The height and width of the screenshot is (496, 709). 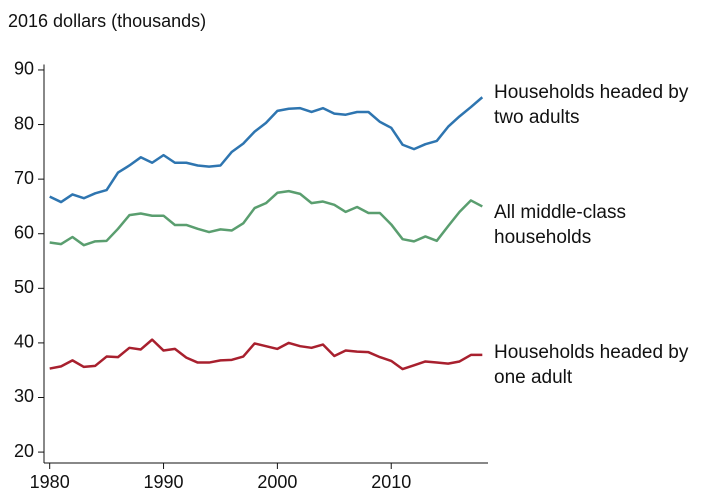 What do you see at coordinates (591, 365) in the screenshot?
I see `series-label: Households headed by one adult` at bounding box center [591, 365].